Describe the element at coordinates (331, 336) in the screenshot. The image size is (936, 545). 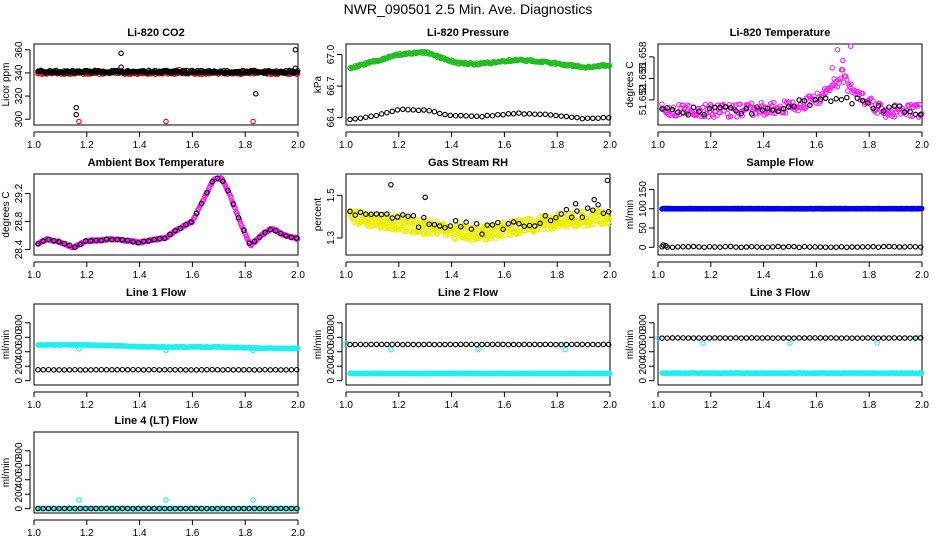
I see `y-tick-label: 600` at that location.